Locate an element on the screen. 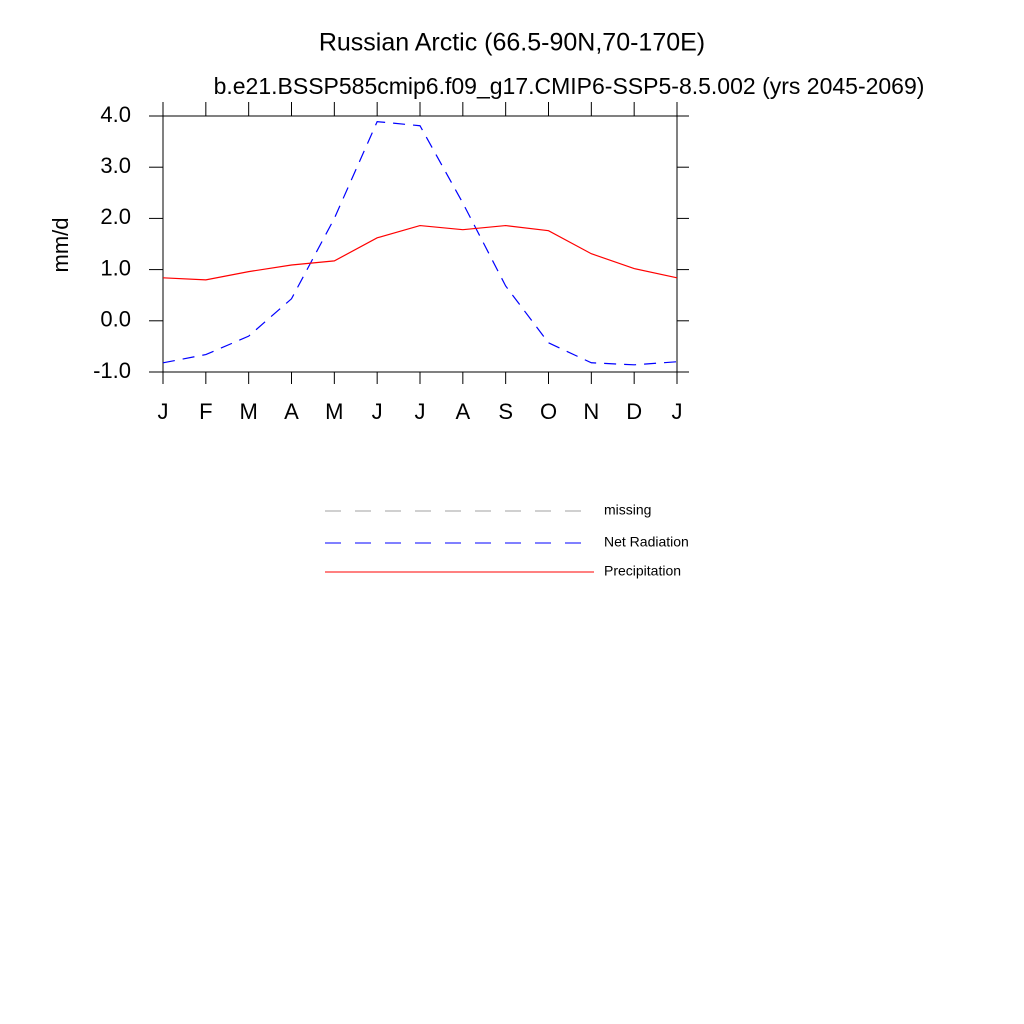  y-axis-label: mm/d is located at coordinates (60, 245).